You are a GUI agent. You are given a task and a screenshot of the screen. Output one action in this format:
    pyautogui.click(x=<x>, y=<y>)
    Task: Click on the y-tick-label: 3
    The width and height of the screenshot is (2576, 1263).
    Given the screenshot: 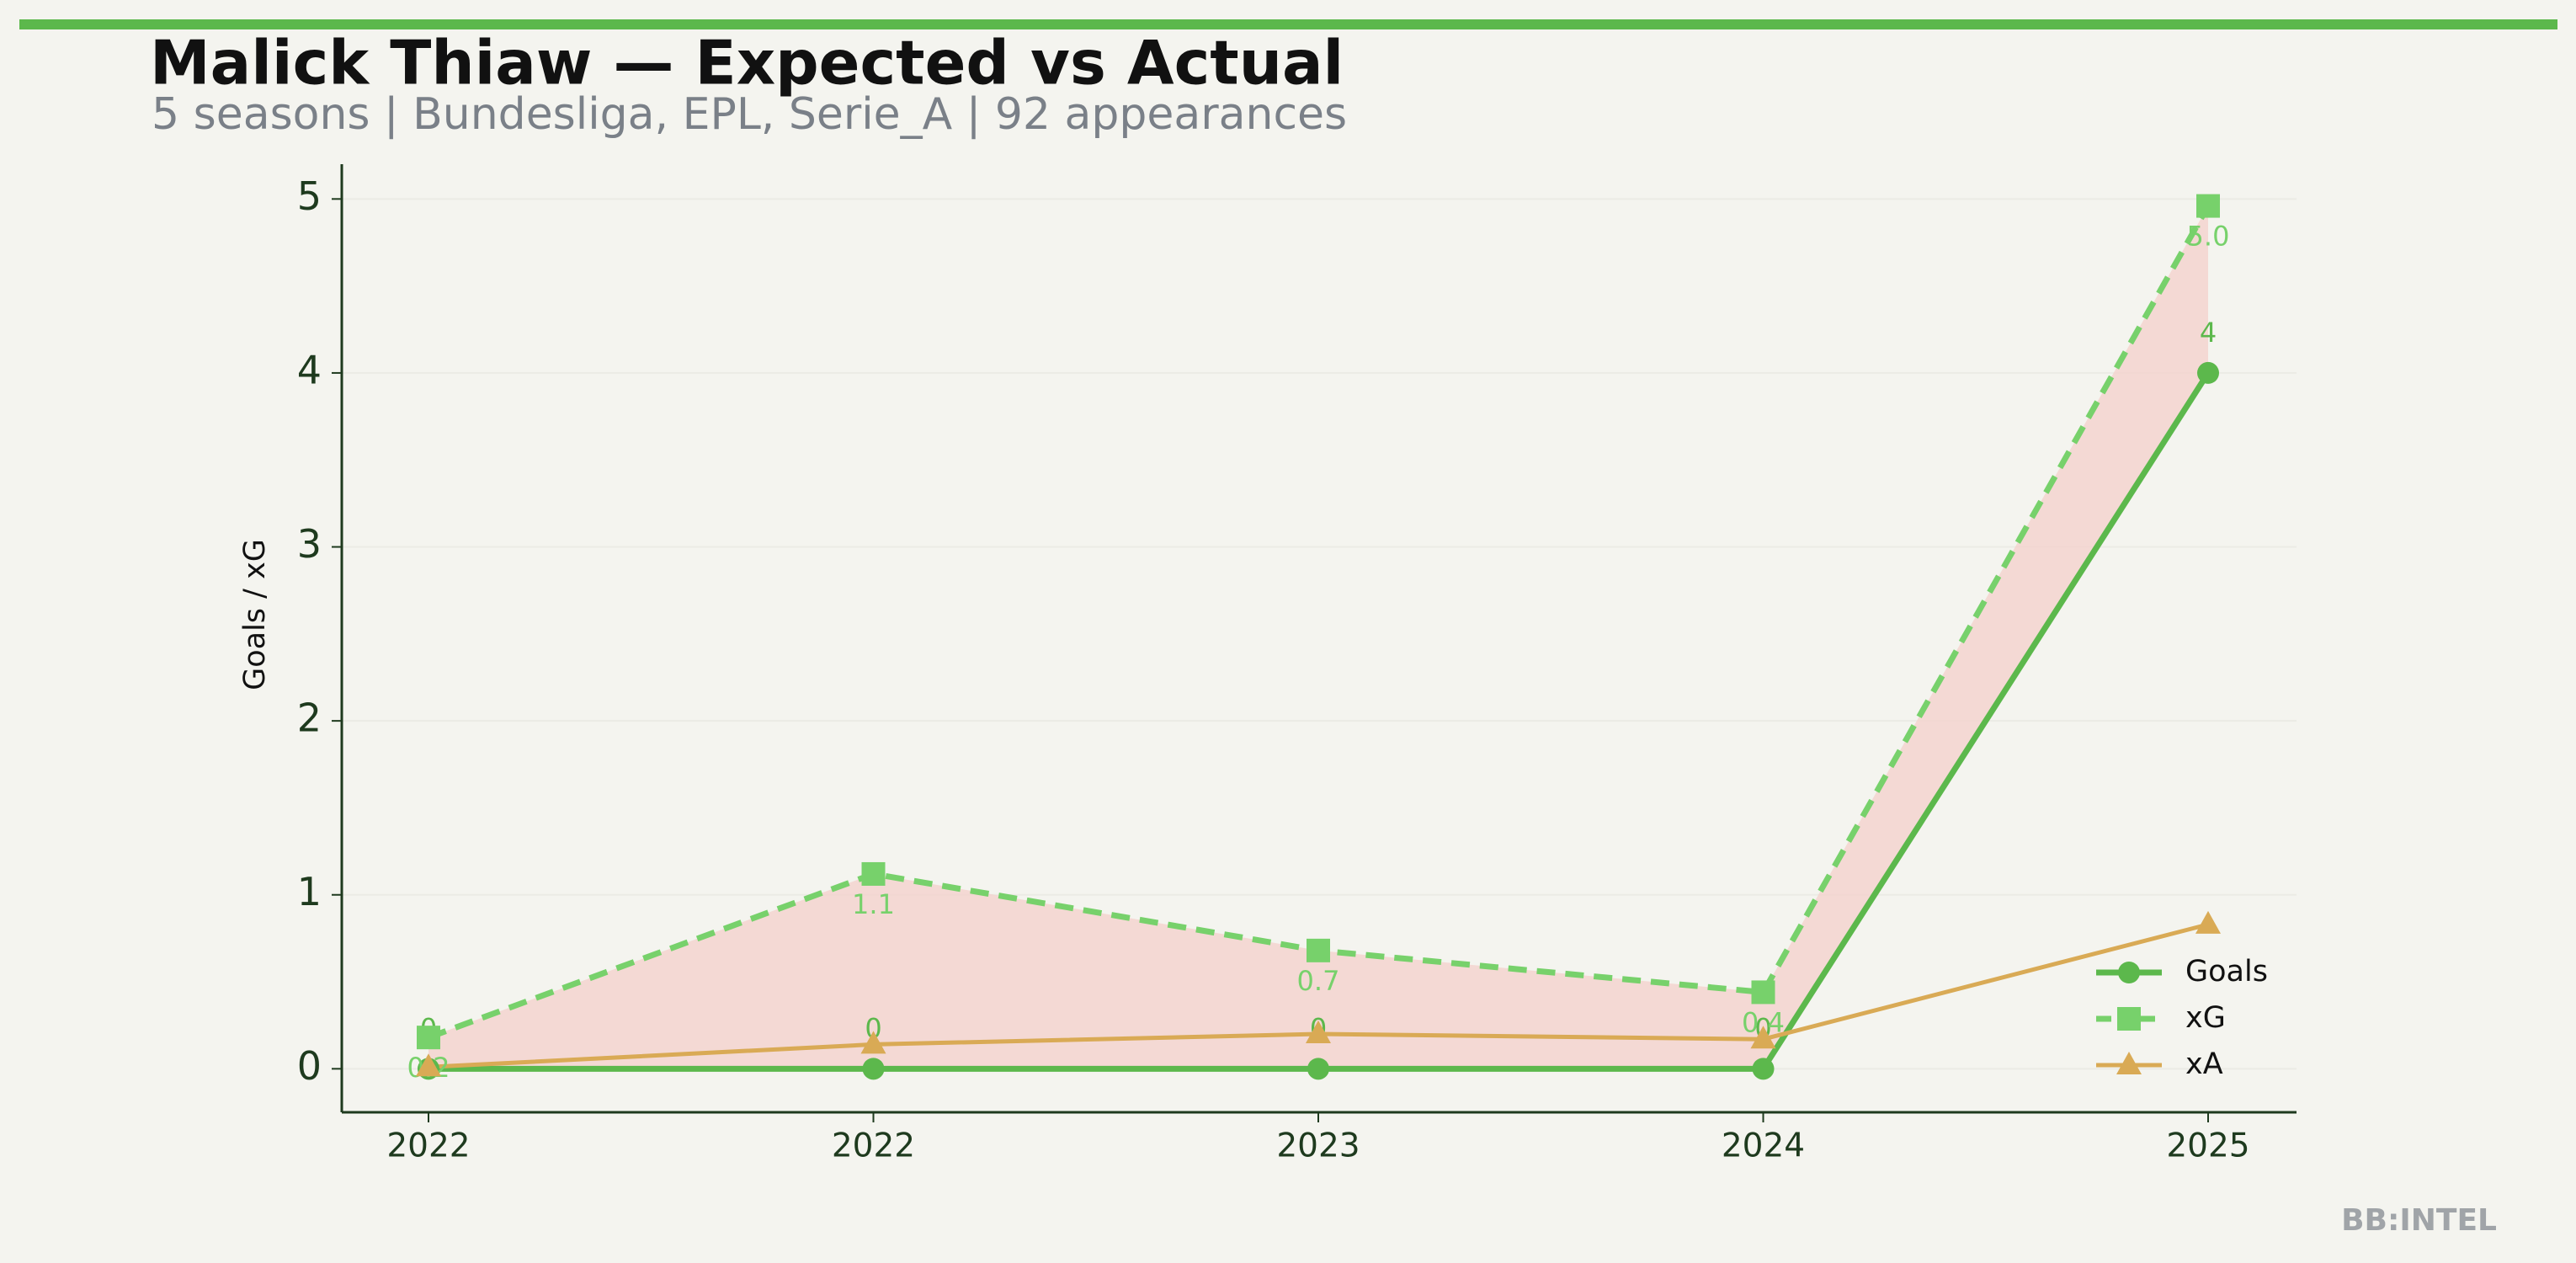 What is the action you would take?
    pyautogui.click(x=310, y=544)
    